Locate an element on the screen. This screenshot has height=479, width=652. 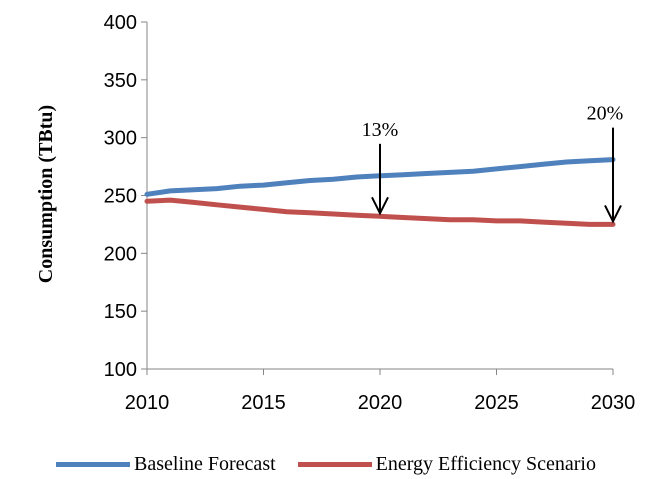
legend-swatch-baseline is located at coordinates (93, 464).